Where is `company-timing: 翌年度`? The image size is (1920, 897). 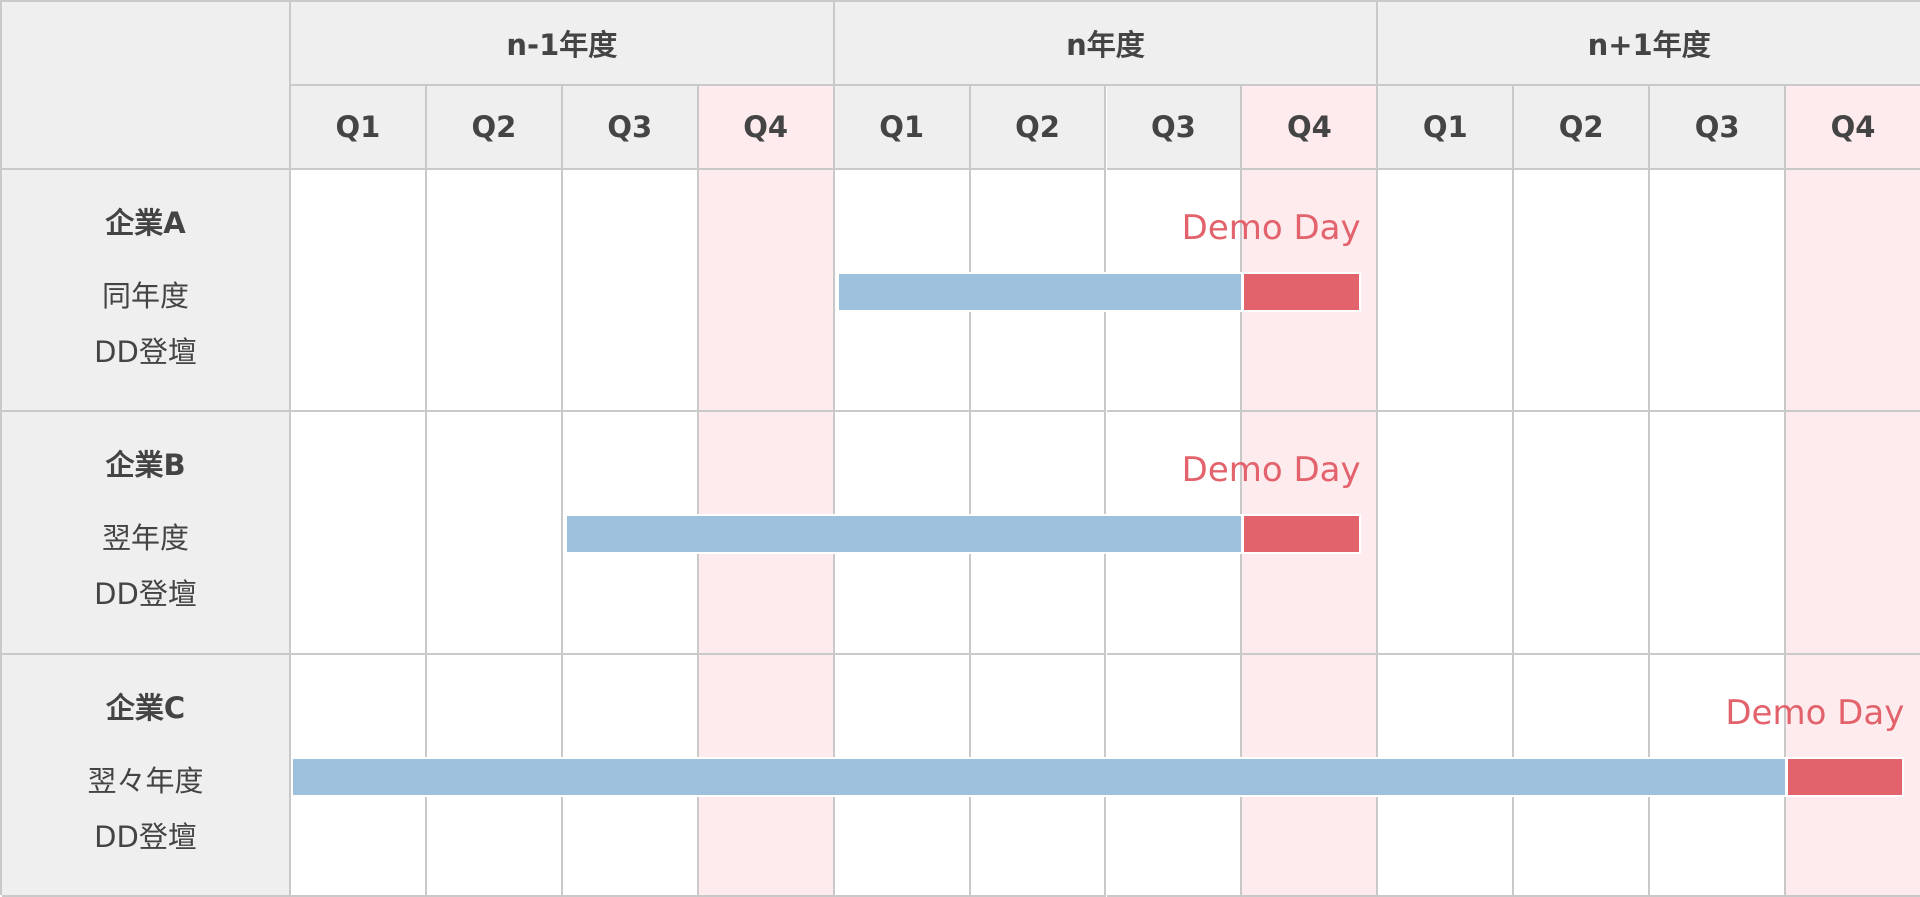
company-timing: 翌年度 is located at coordinates (145, 538).